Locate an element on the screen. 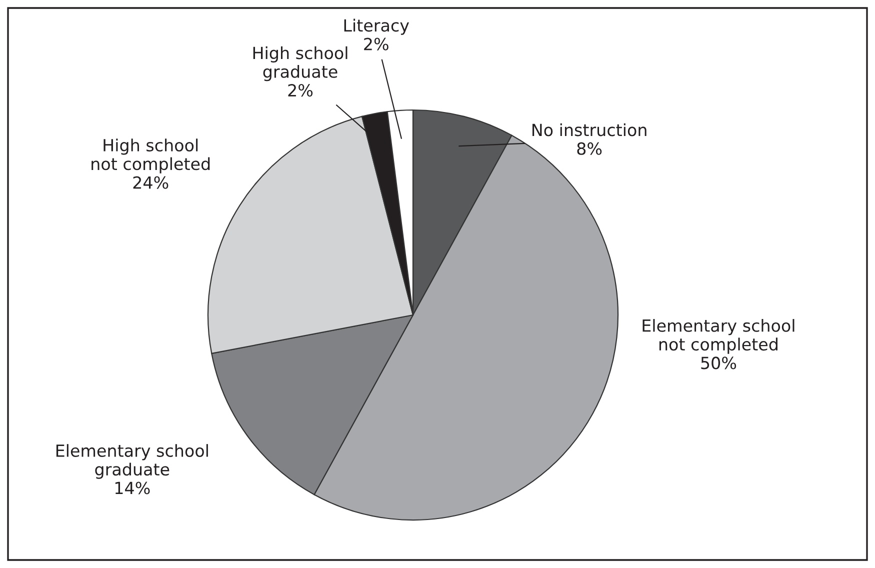 The height and width of the screenshot is (568, 875). slice-label: No instruction is located at coordinates (589, 129).